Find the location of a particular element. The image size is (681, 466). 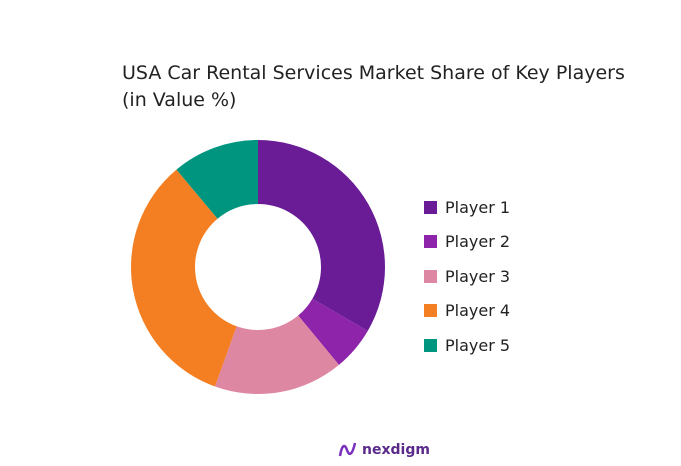

logo-icon is located at coordinates (347, 449).